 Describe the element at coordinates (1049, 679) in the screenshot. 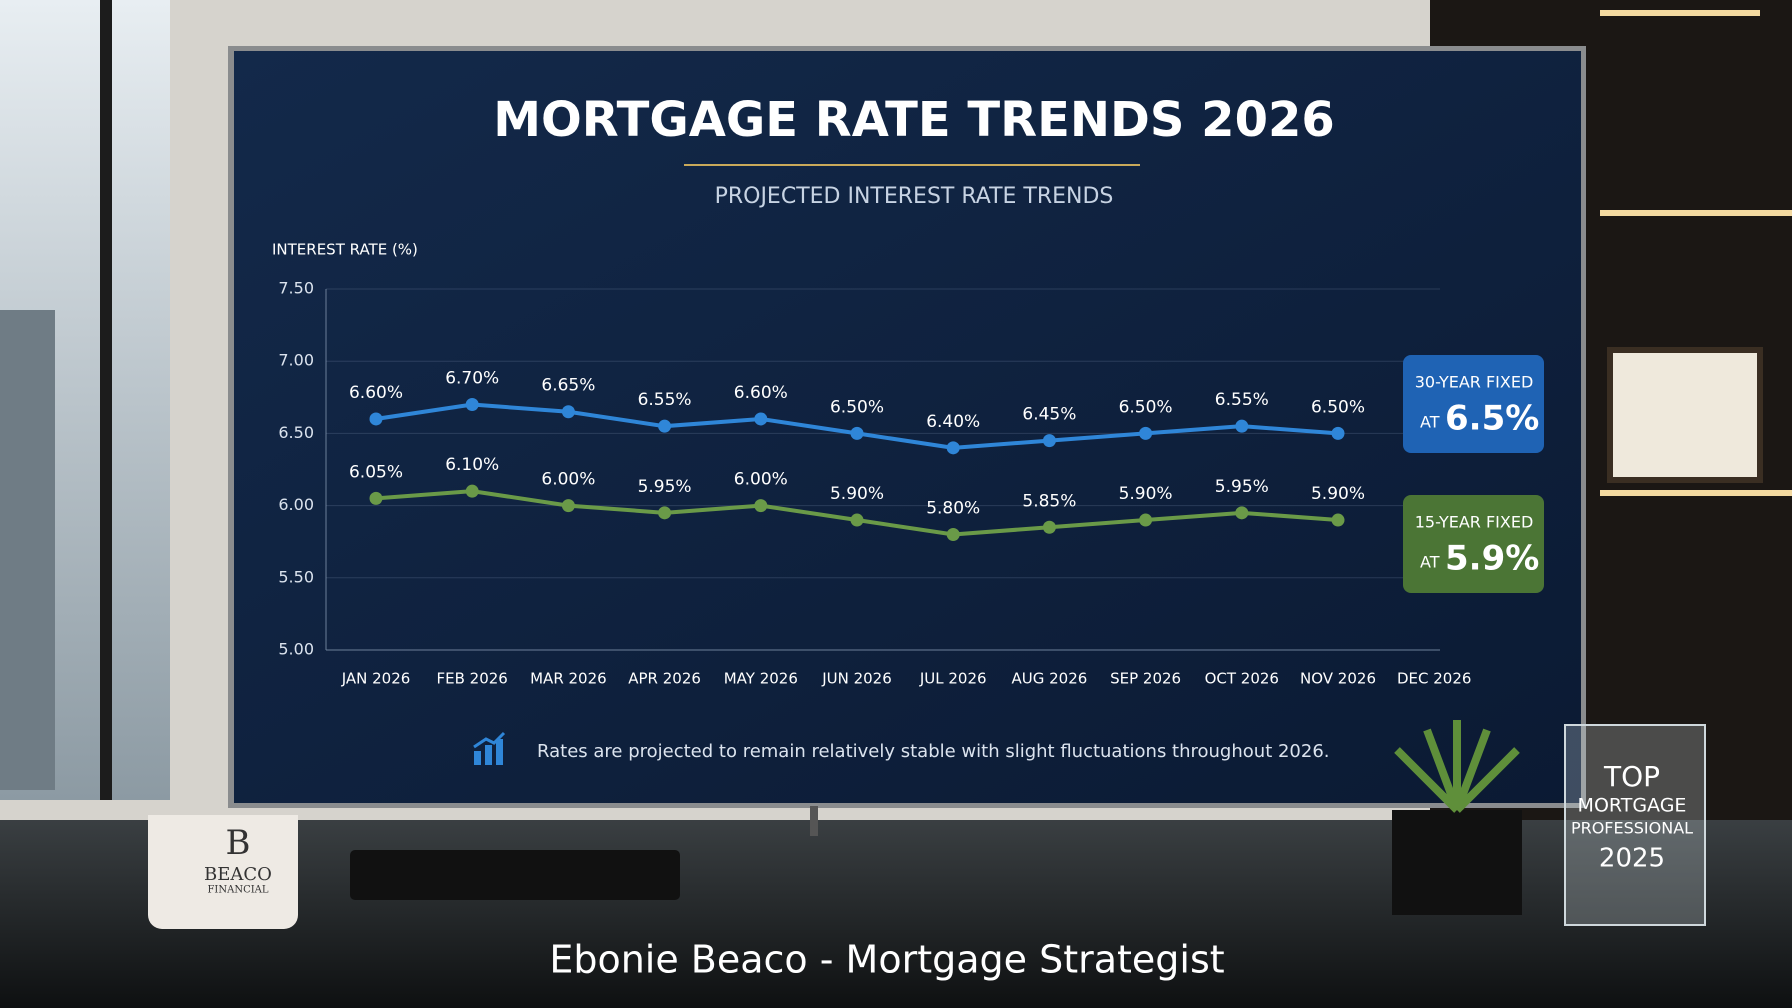

I see `x-tick-label: AUG 2026` at that location.